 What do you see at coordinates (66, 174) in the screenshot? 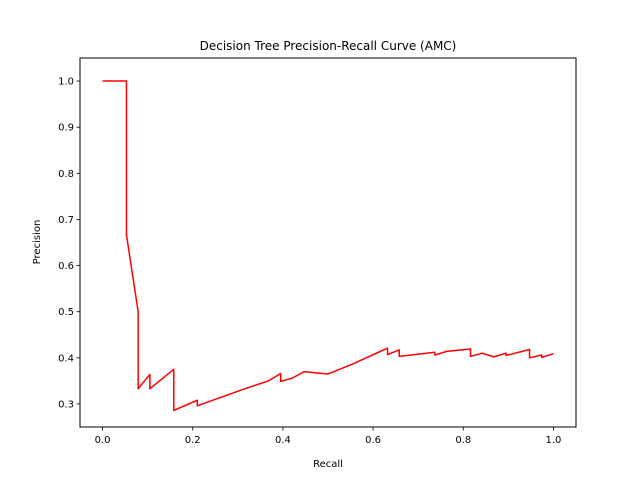
I see `y-tick-label: 0.8` at bounding box center [66, 174].